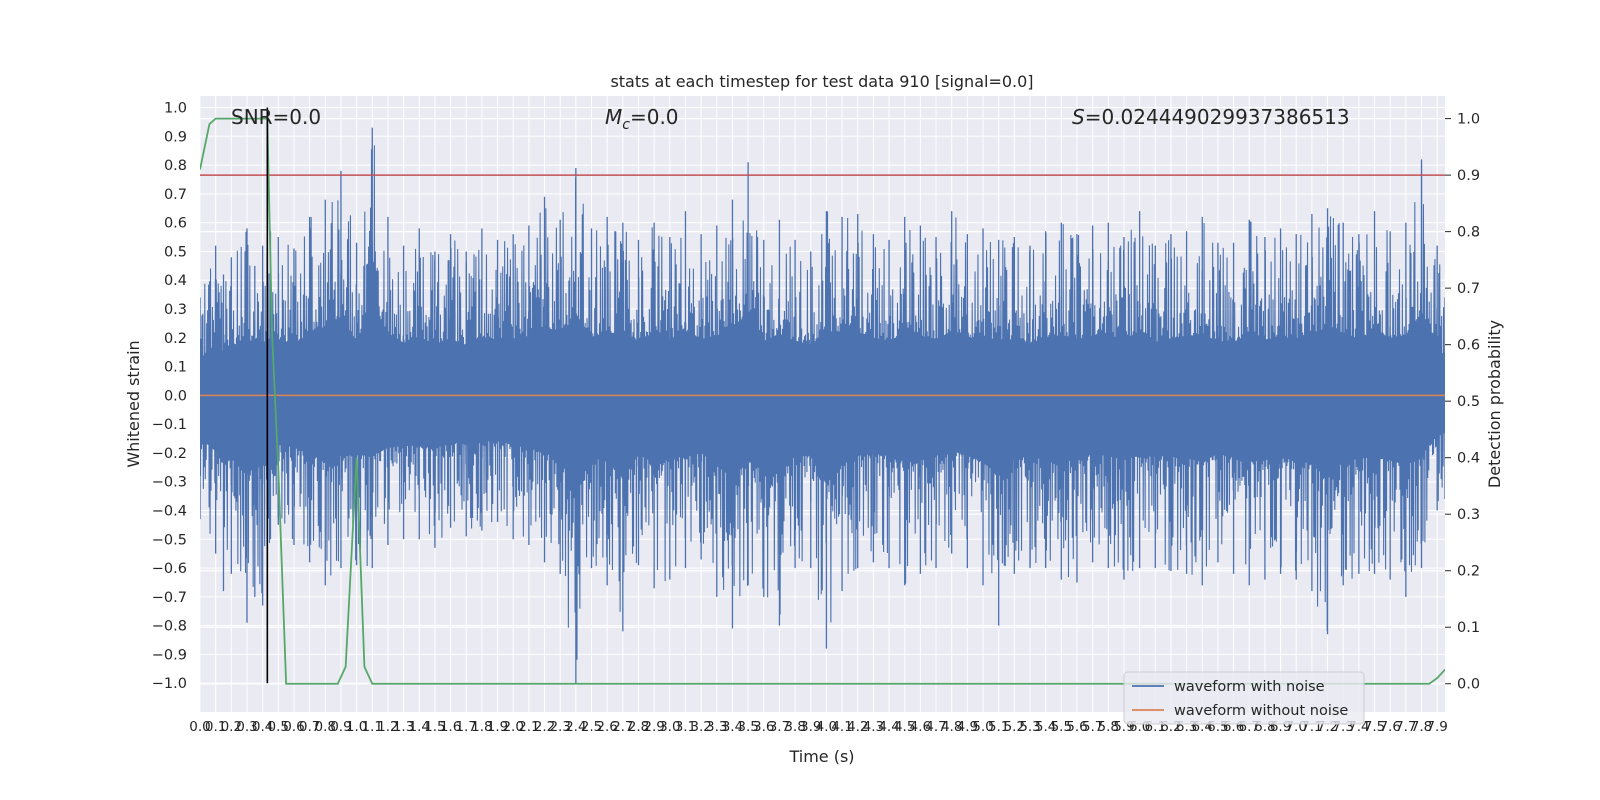  I want to click on y-axis-label: Whitened strain, so click(133, 403).